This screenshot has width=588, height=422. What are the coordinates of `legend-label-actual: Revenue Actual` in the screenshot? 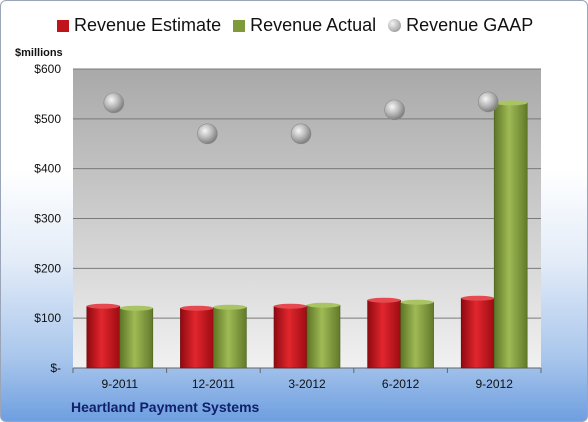 It's located at (313, 25).